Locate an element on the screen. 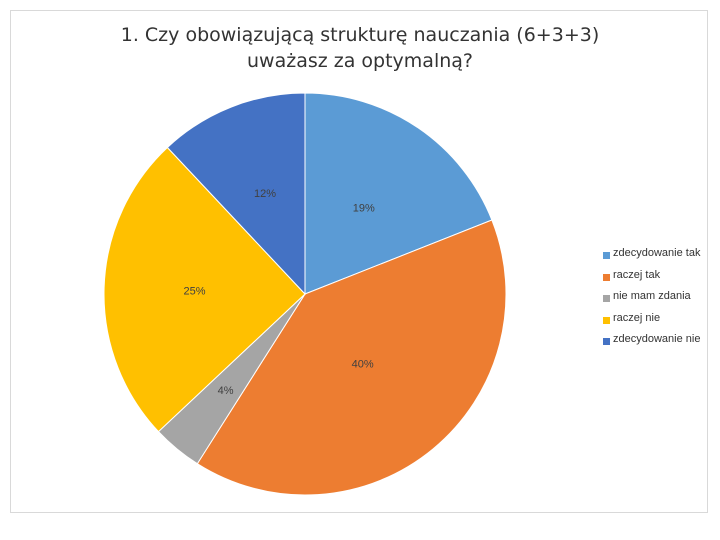 The image size is (720, 540). pie-slice-raczej-nie is located at coordinates (204, 289).